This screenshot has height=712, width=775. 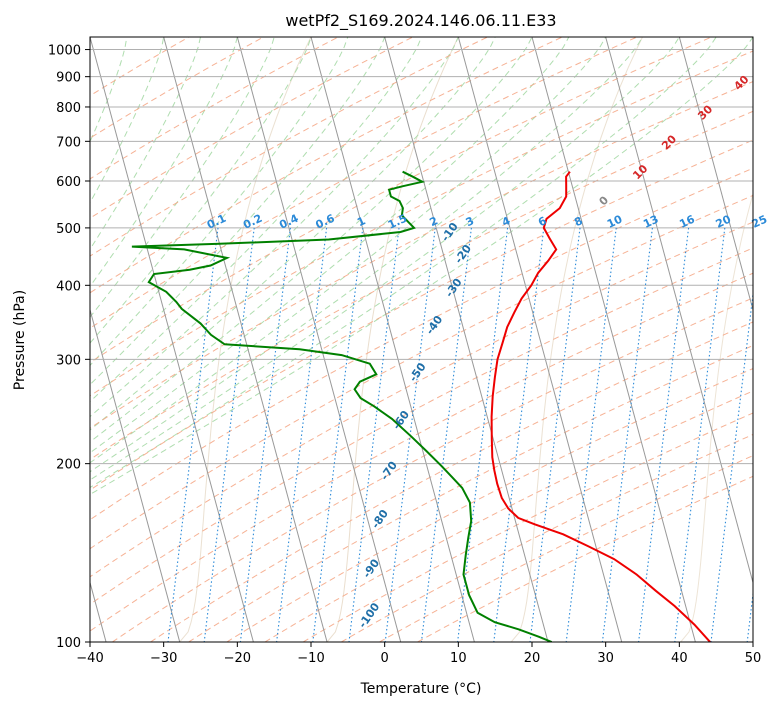 I want to click on y-tick-label: 100, so click(x=68, y=643).